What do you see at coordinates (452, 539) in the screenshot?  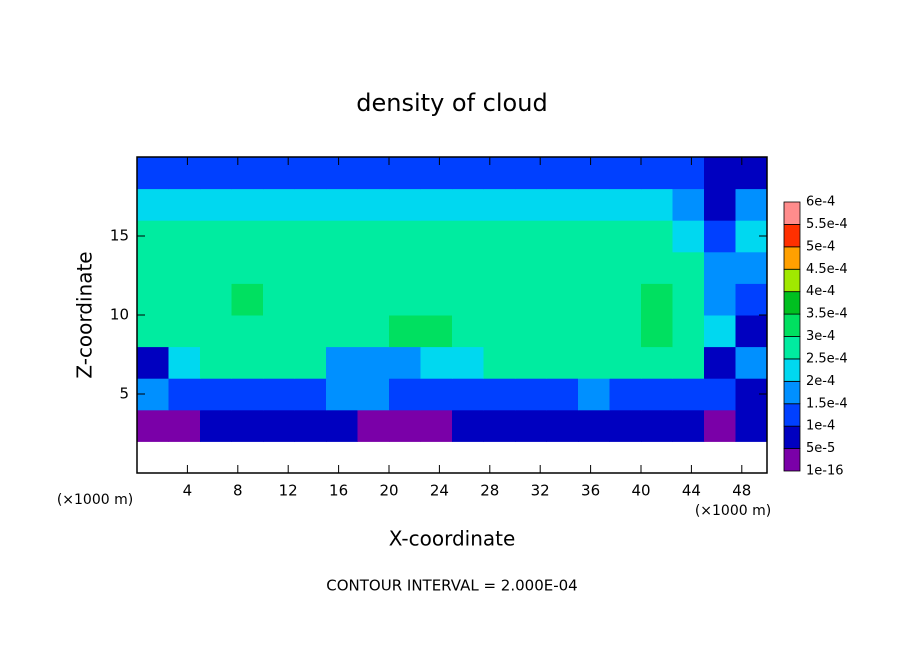 I see `x-axis-label: X-coordinate` at bounding box center [452, 539].